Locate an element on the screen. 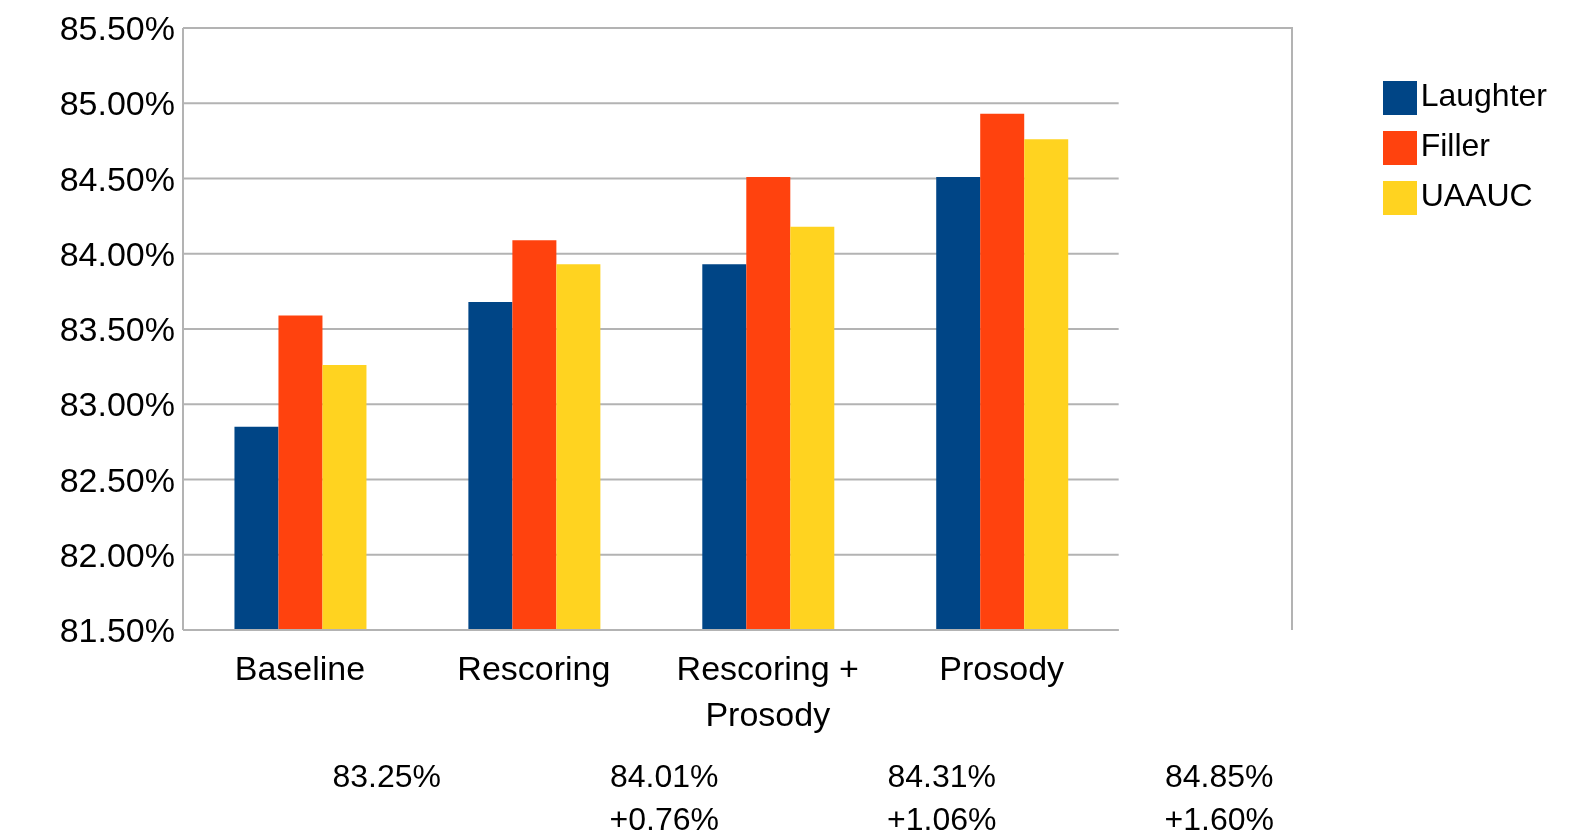  text: 83.25% is located at coordinates (386, 776).